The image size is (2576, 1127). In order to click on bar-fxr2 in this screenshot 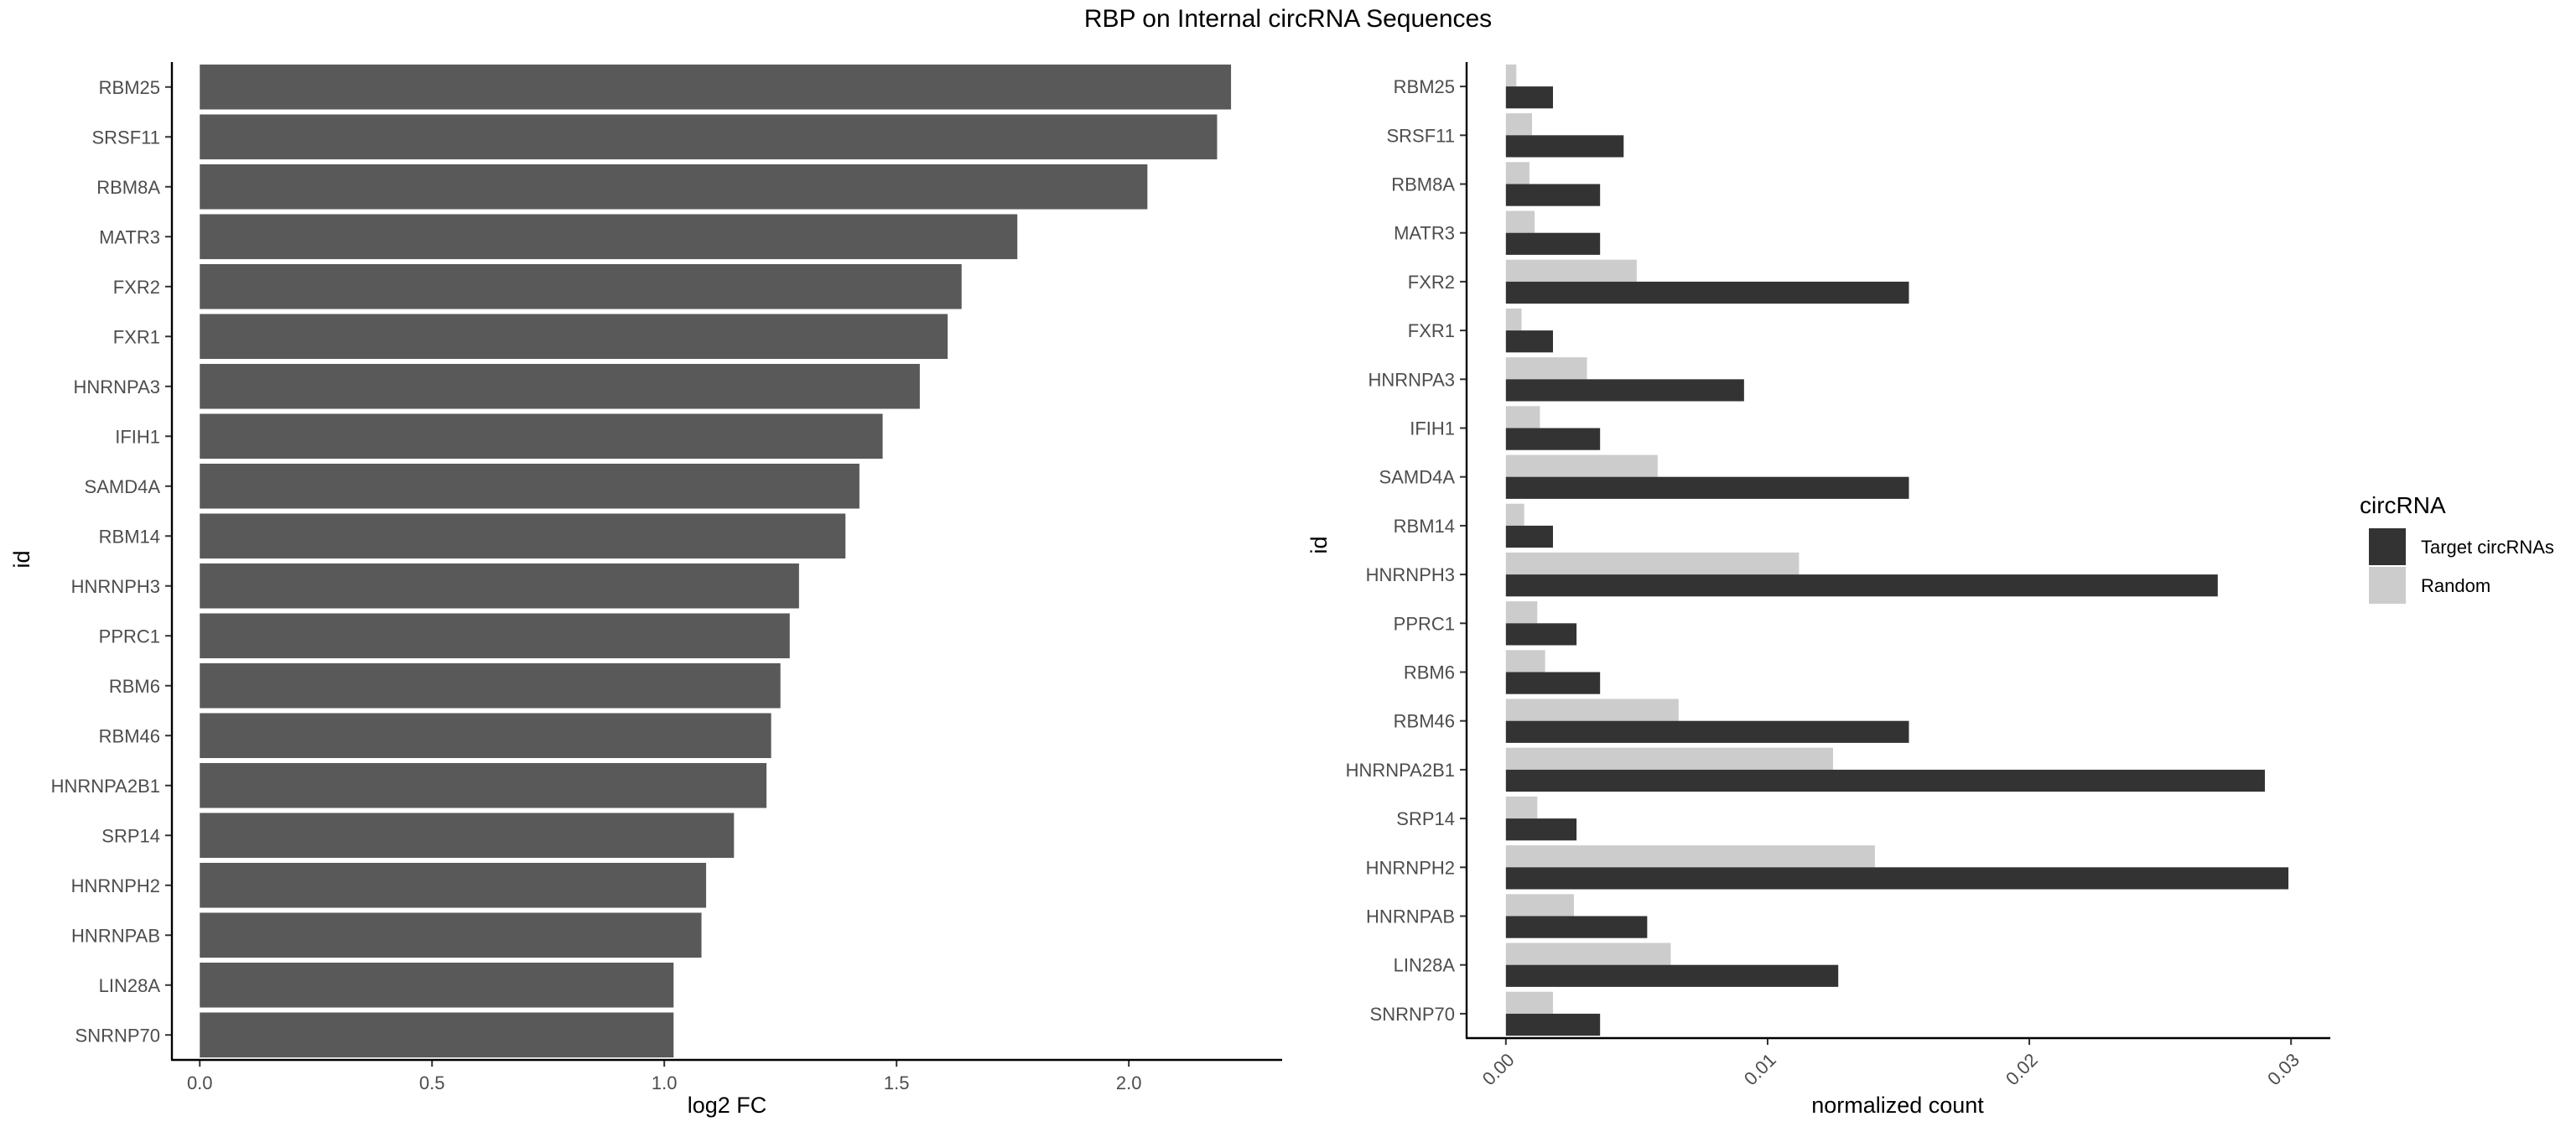, I will do `click(581, 286)`.